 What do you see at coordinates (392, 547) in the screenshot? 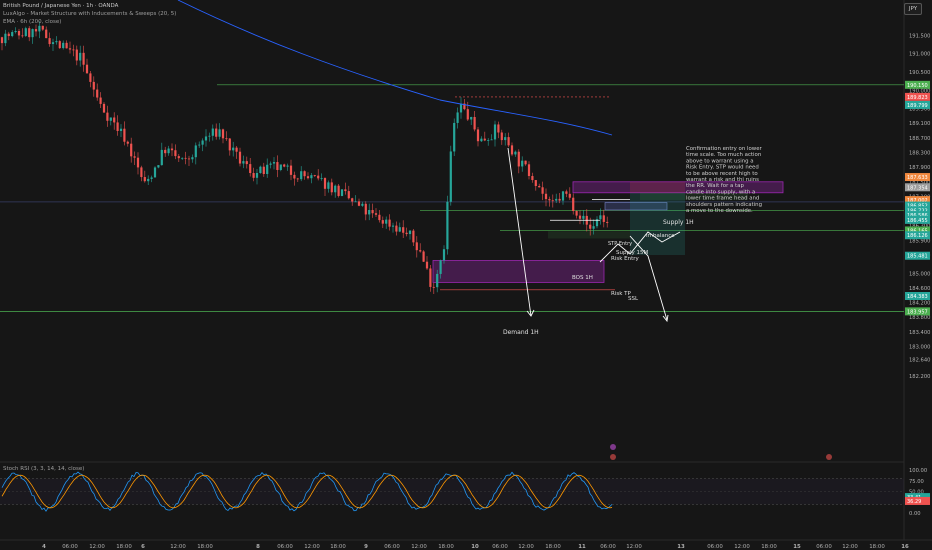
I see `time-tick: 06:00` at bounding box center [392, 547].